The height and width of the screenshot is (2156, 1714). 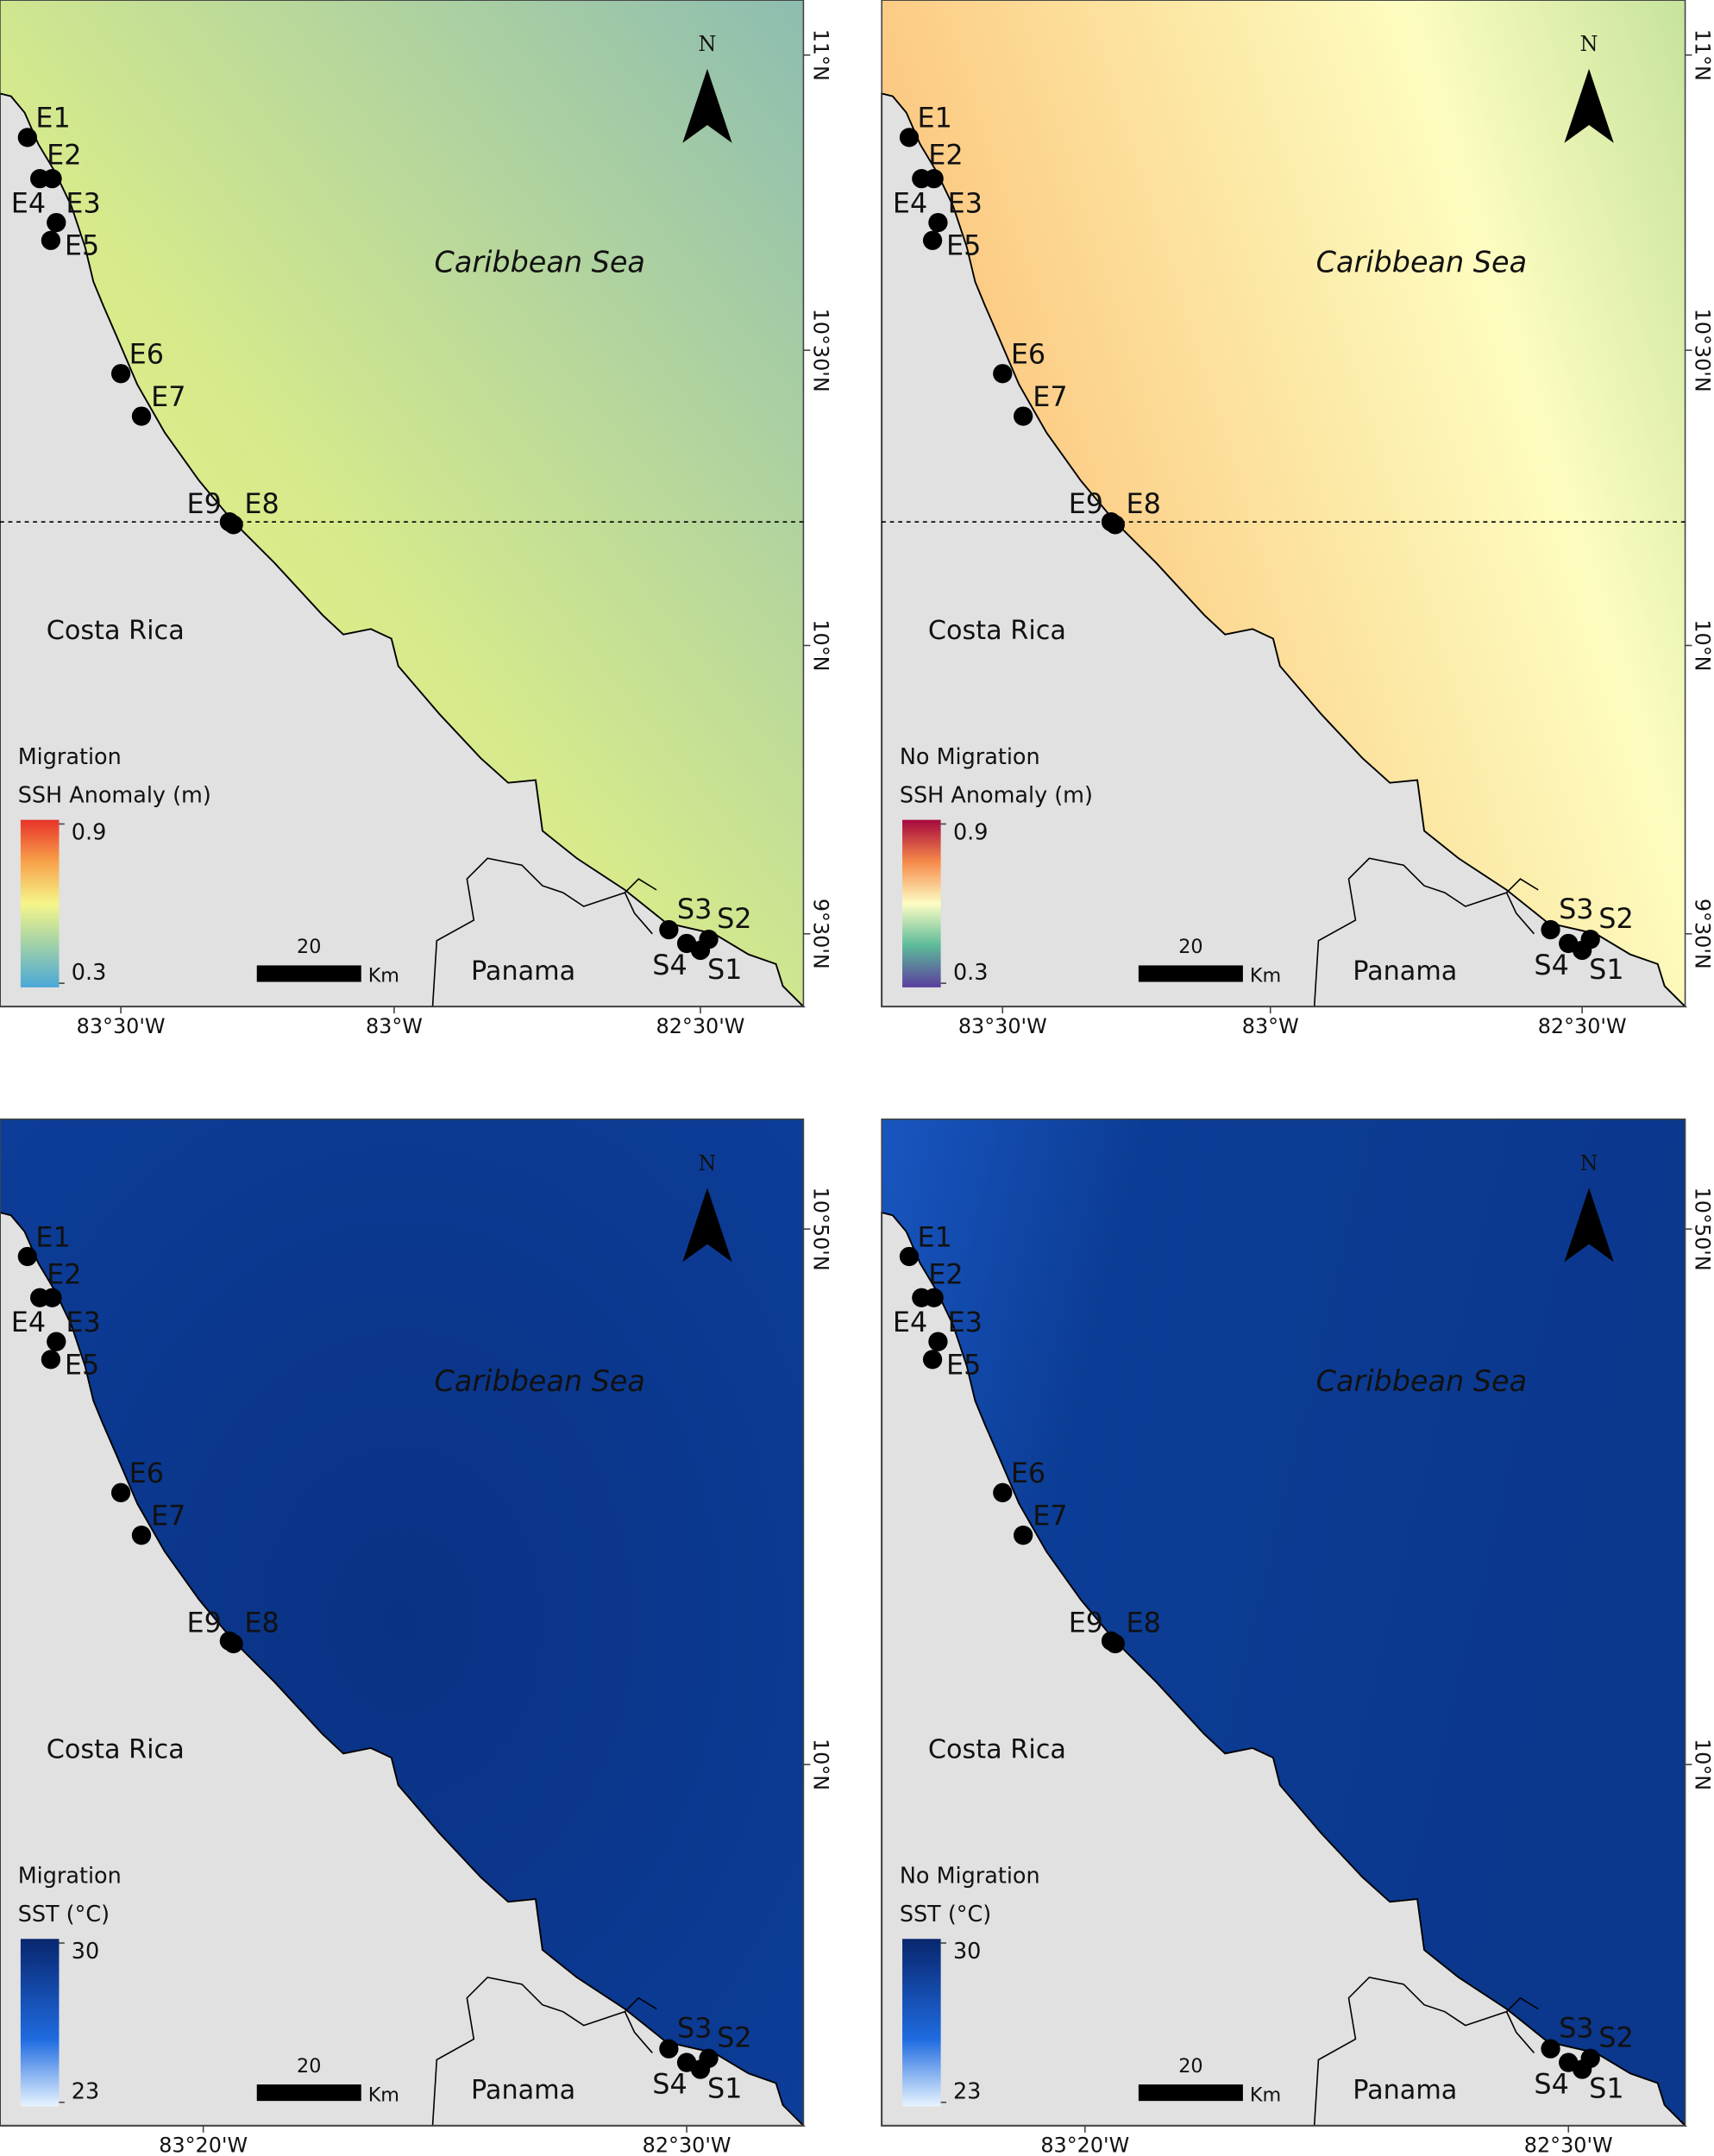 What do you see at coordinates (261, 503) in the screenshot?
I see `station-label: E8` at bounding box center [261, 503].